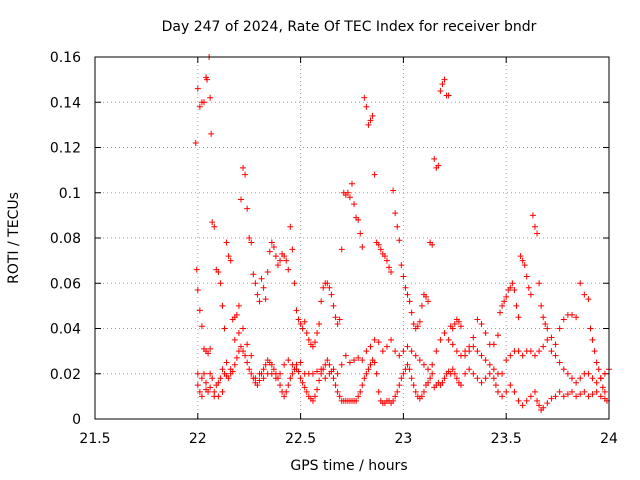  Describe the element at coordinates (70, 194) in the screenshot. I see `y-tick-label: 0.1` at that location.